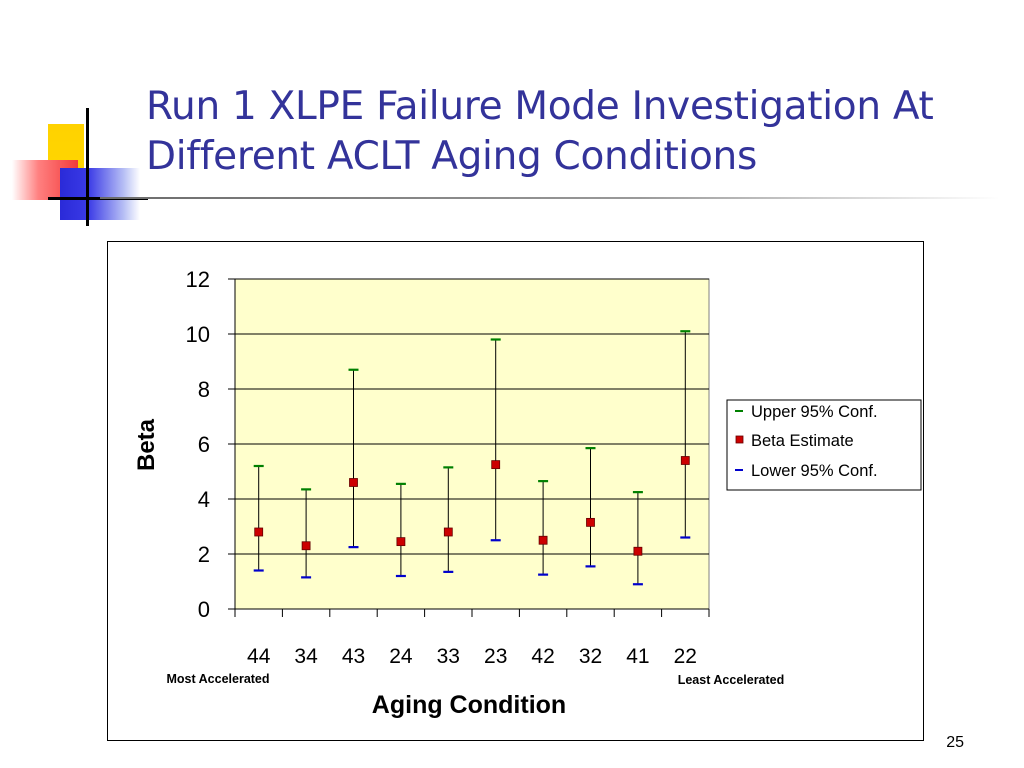  What do you see at coordinates (198, 334) in the screenshot?
I see `y-tick-label: 10` at bounding box center [198, 334].